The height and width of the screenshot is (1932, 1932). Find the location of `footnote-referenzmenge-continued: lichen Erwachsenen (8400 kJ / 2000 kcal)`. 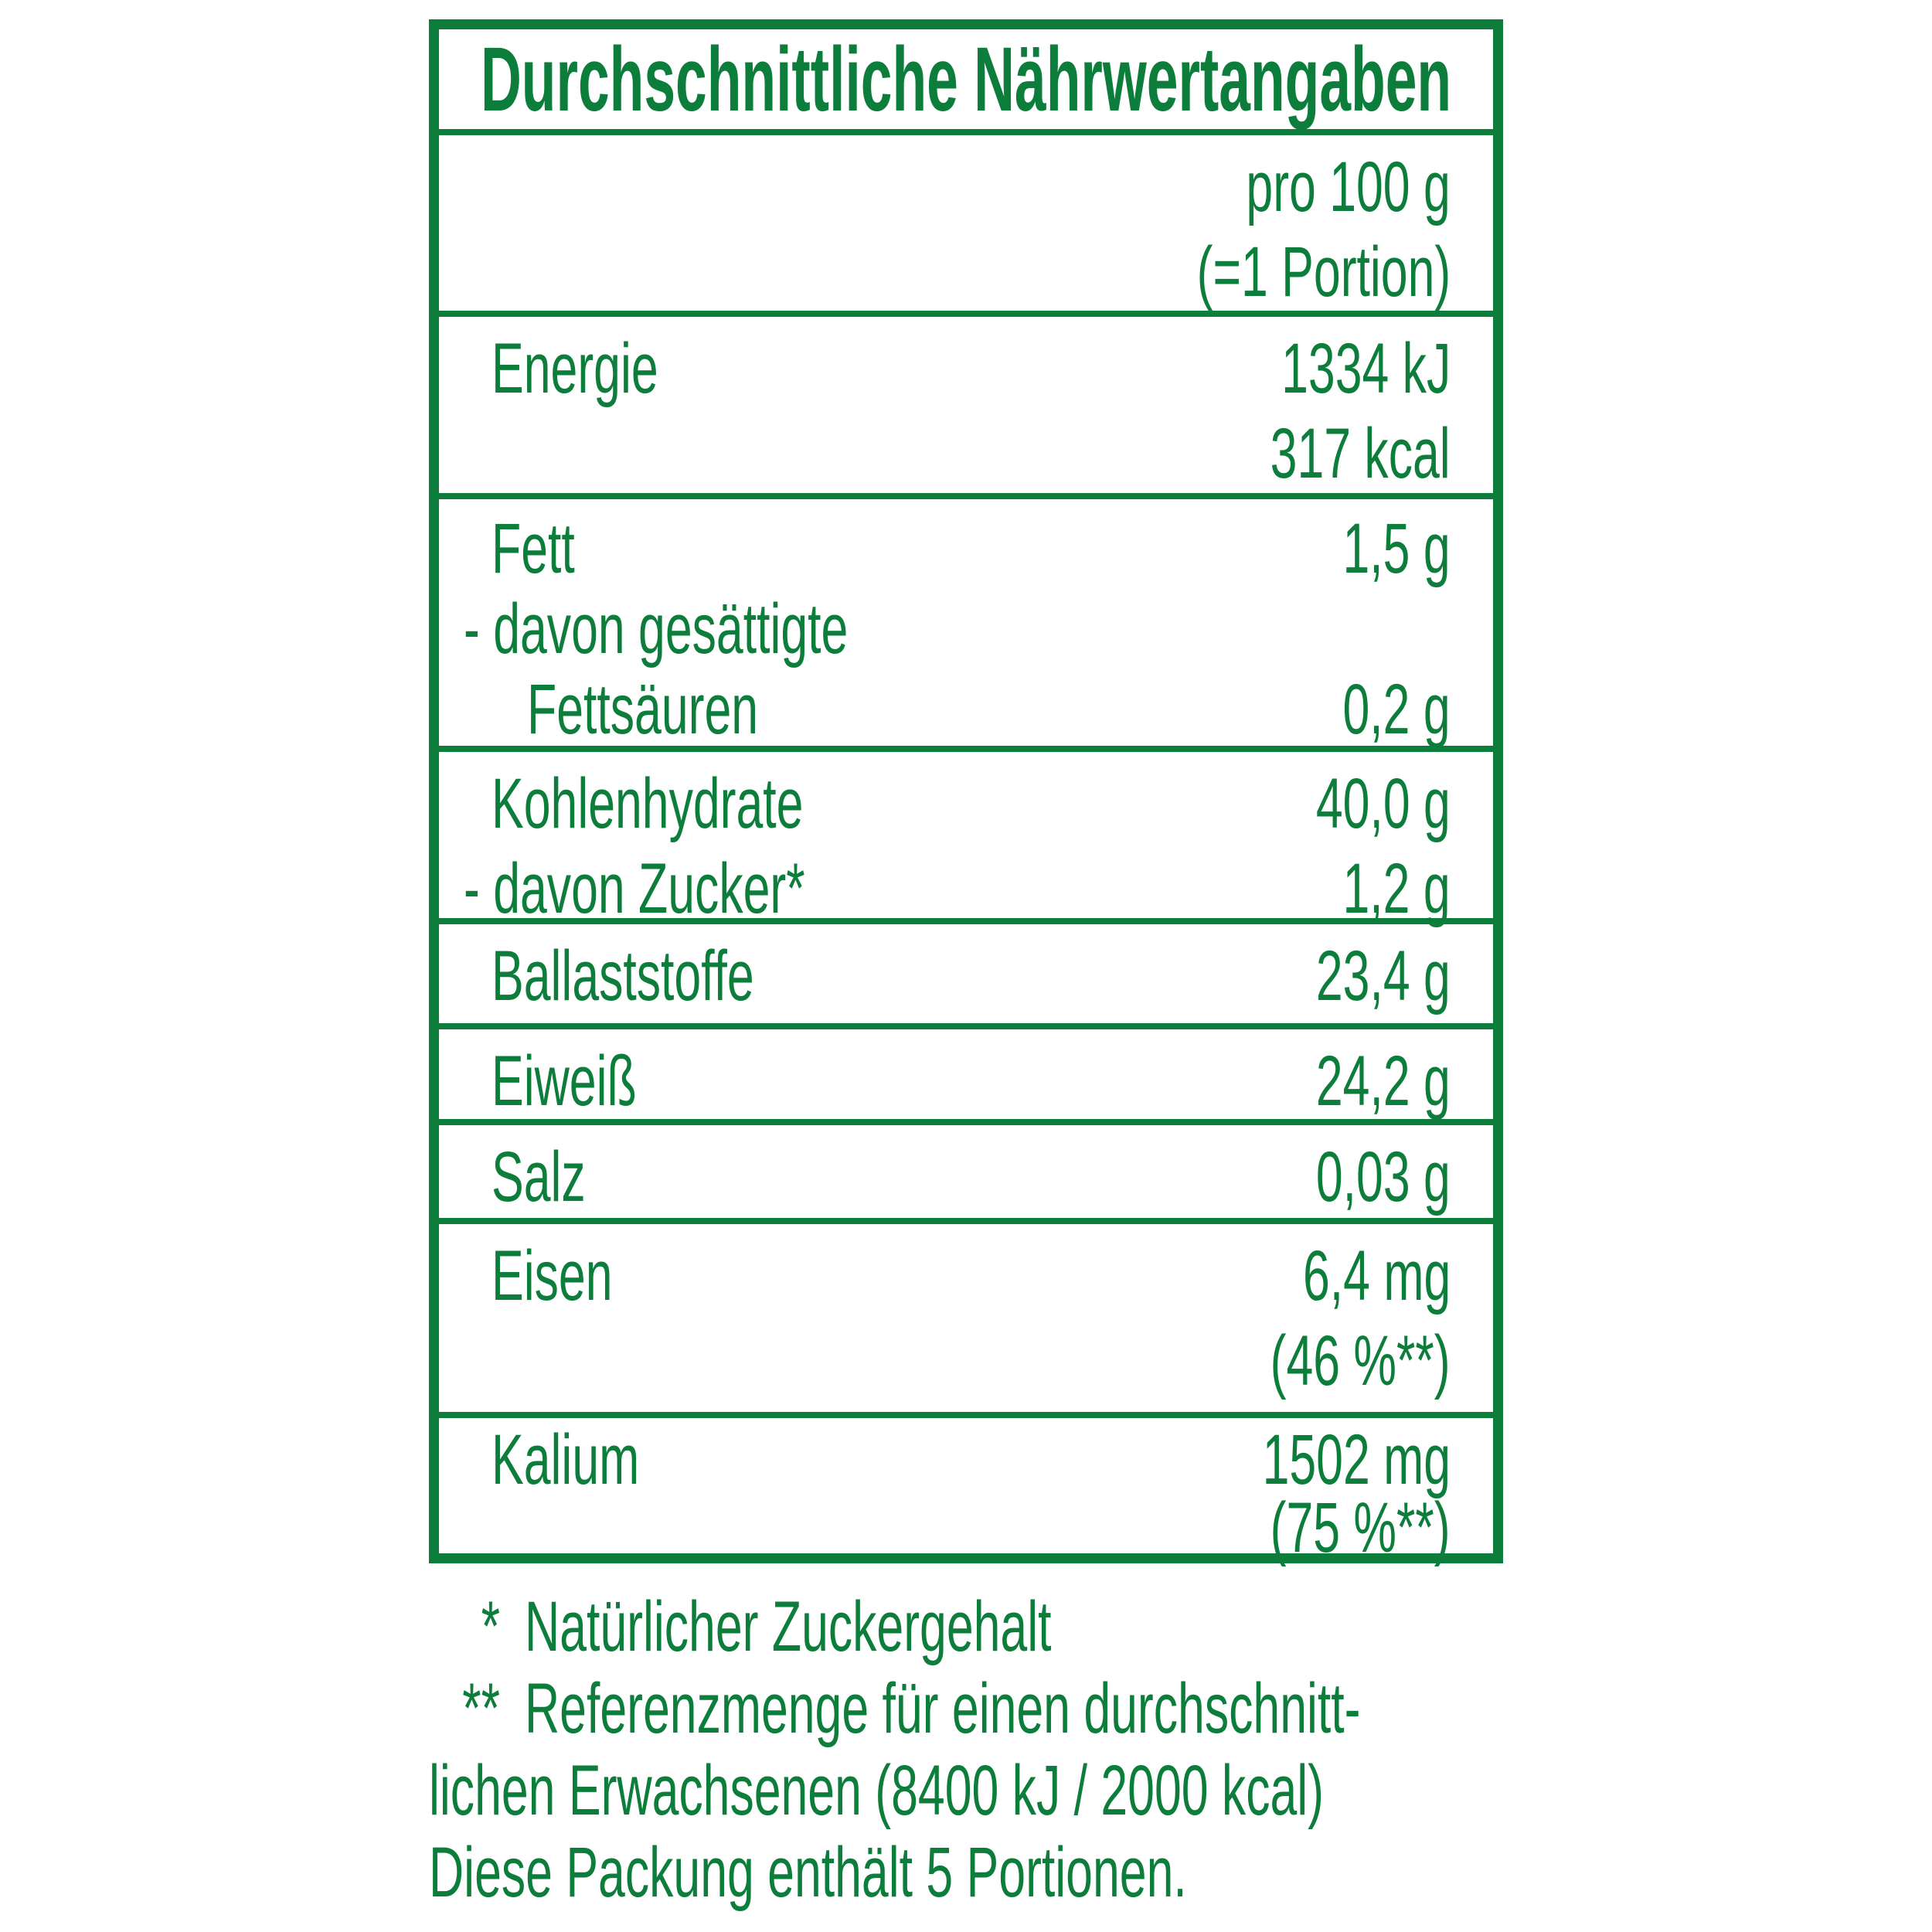

footnote-referenzmenge-continued: lichen Erwachsenen (8400 kJ / 2000 kcal) is located at coordinates (1008, 1791).